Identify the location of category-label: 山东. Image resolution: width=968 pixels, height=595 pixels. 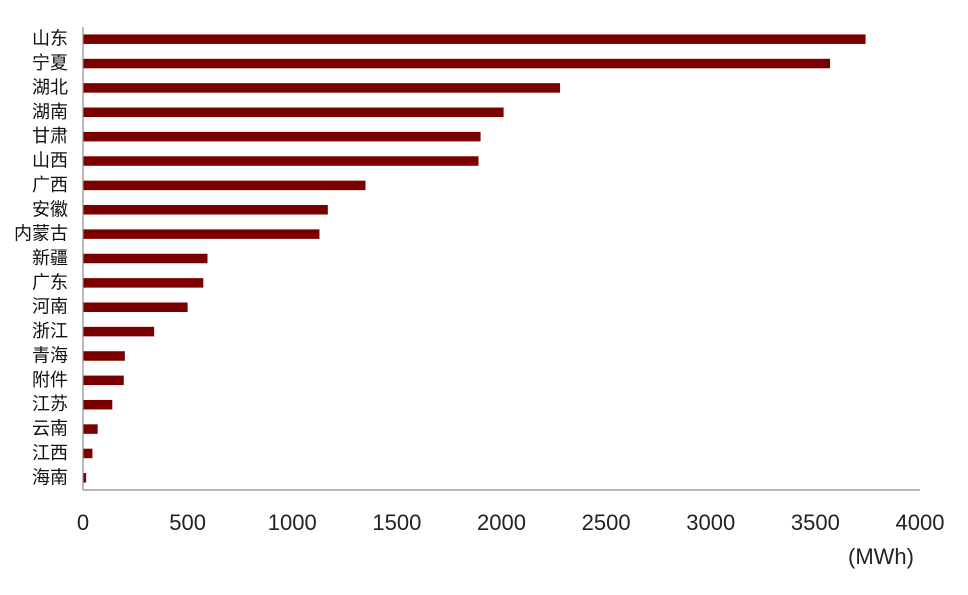
(50, 39).